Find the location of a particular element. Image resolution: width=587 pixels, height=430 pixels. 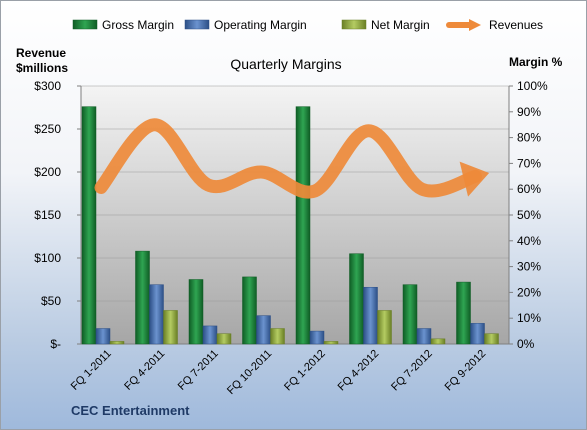

x-tick-label: FQ 7-2012 is located at coordinates (412, 371).